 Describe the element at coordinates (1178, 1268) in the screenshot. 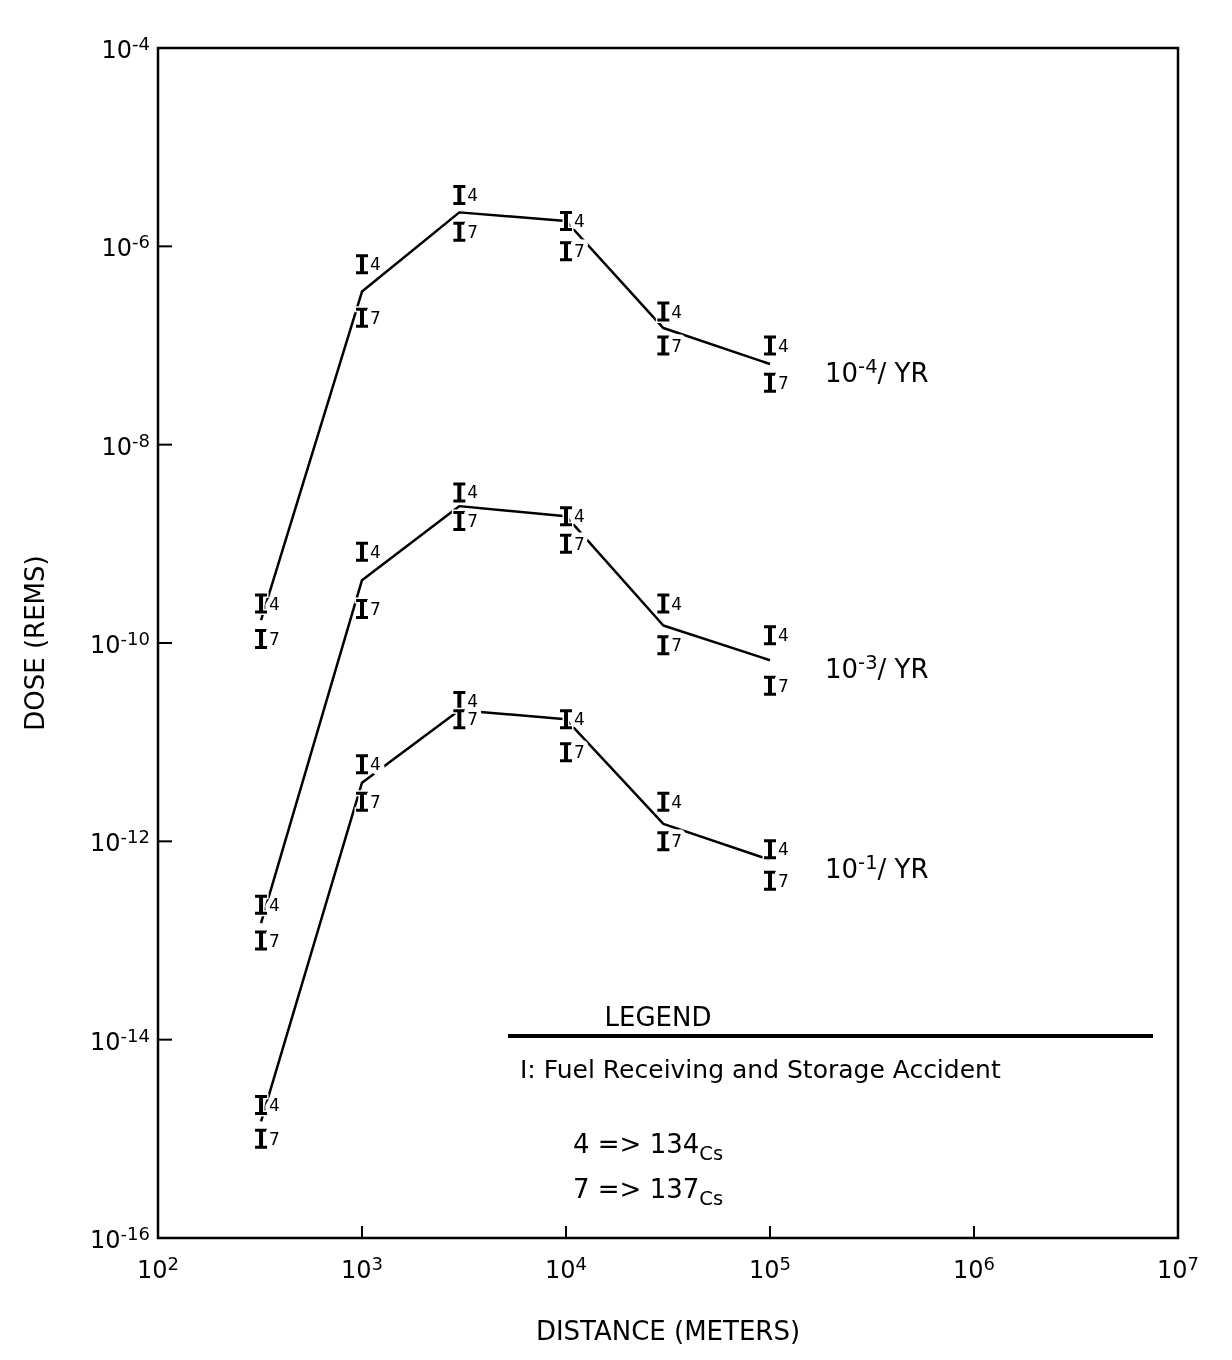

I see `x-tick-label: 10$^{7}$` at that location.